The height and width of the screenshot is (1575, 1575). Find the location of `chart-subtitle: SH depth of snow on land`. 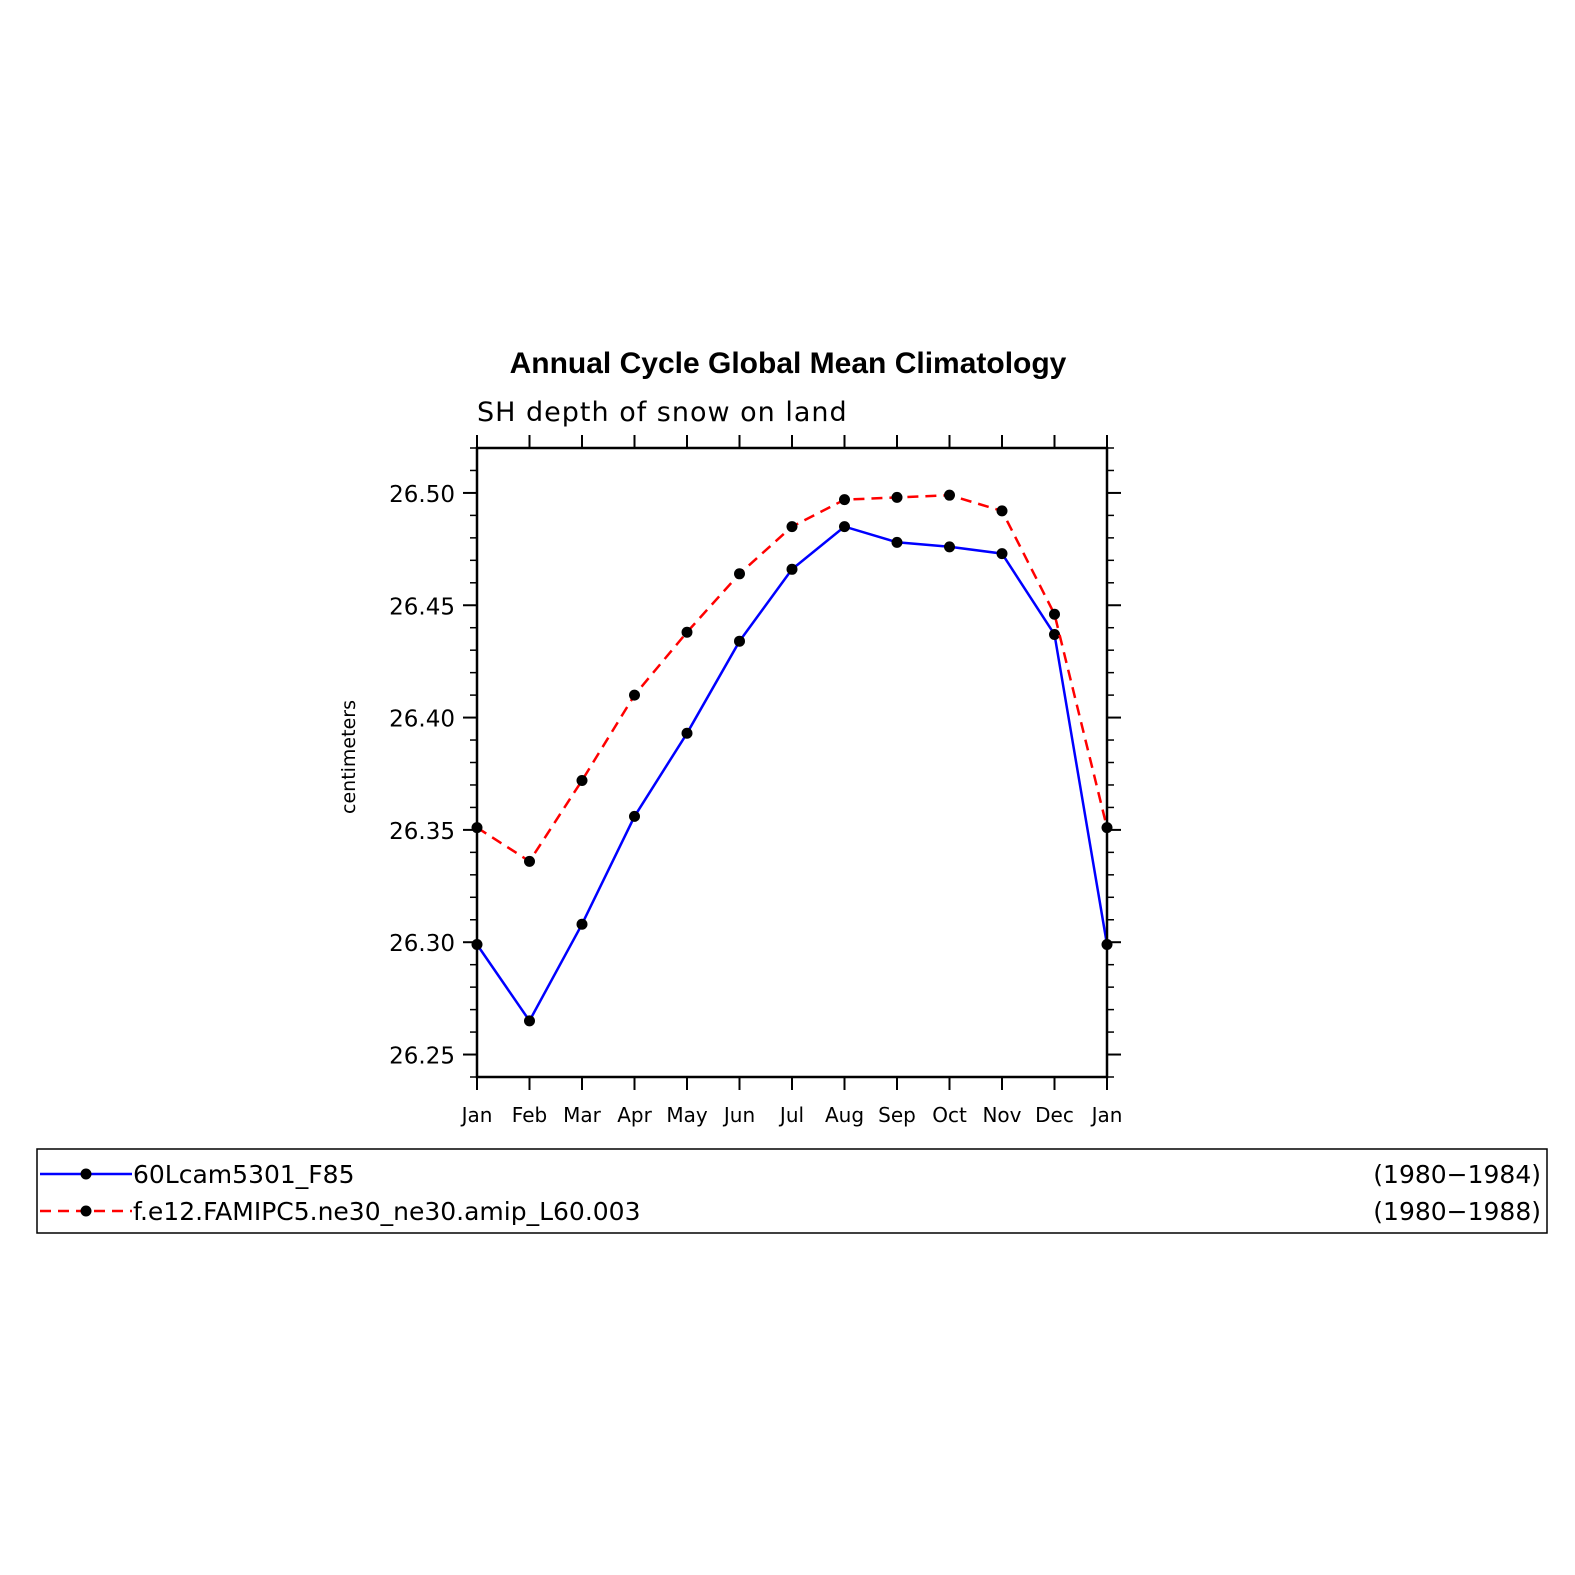

chart-subtitle: SH depth of snow on land is located at coordinates (662, 412).